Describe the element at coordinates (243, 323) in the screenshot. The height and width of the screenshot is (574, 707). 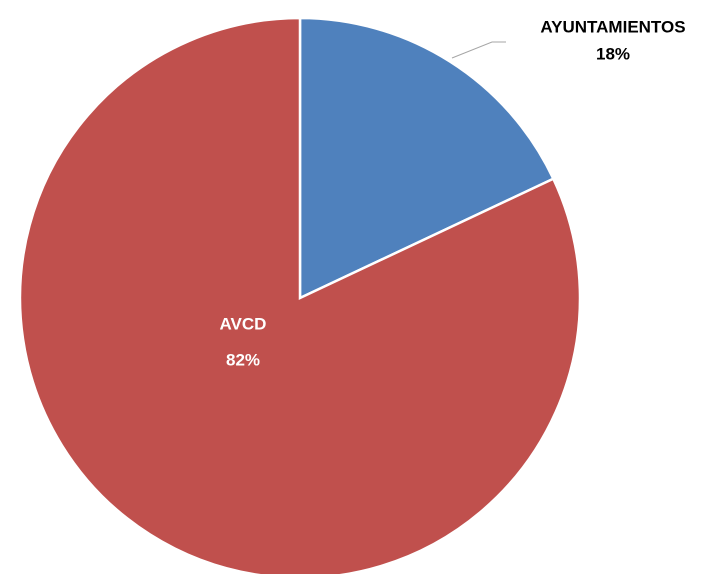
I see `category-label: AVCD` at that location.